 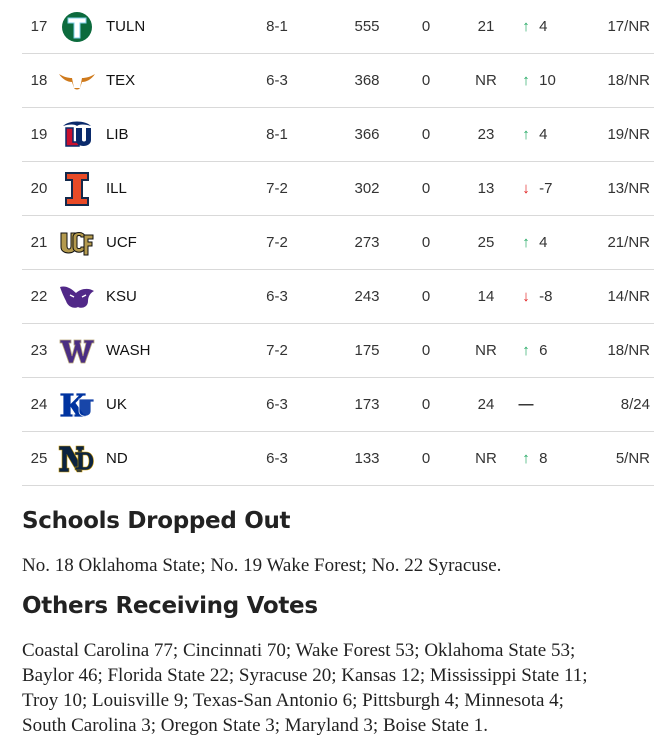 What do you see at coordinates (547, 404) in the screenshot?
I see `trend-cell: —` at bounding box center [547, 404].